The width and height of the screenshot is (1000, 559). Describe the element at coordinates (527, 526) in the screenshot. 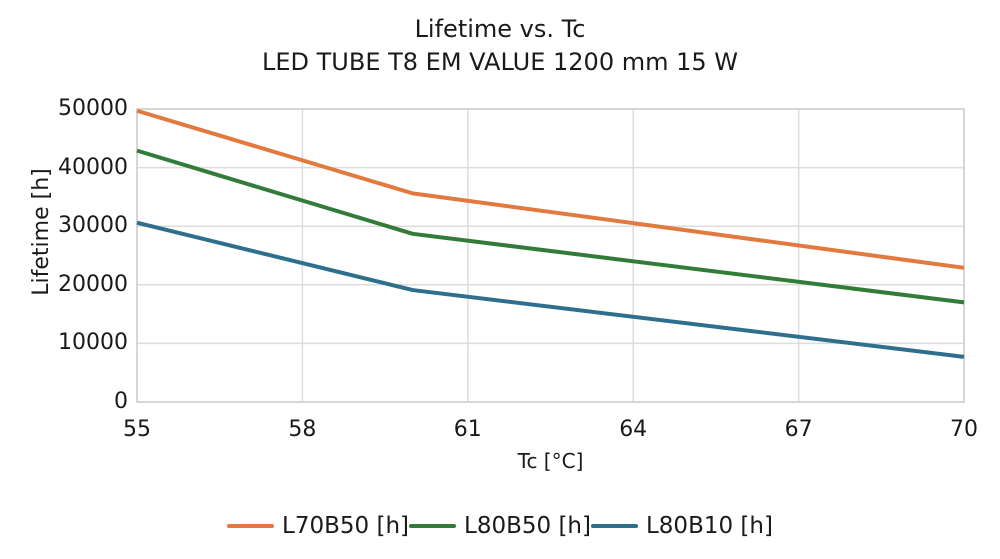

I see `legend-label: L80B50 [h]` at that location.